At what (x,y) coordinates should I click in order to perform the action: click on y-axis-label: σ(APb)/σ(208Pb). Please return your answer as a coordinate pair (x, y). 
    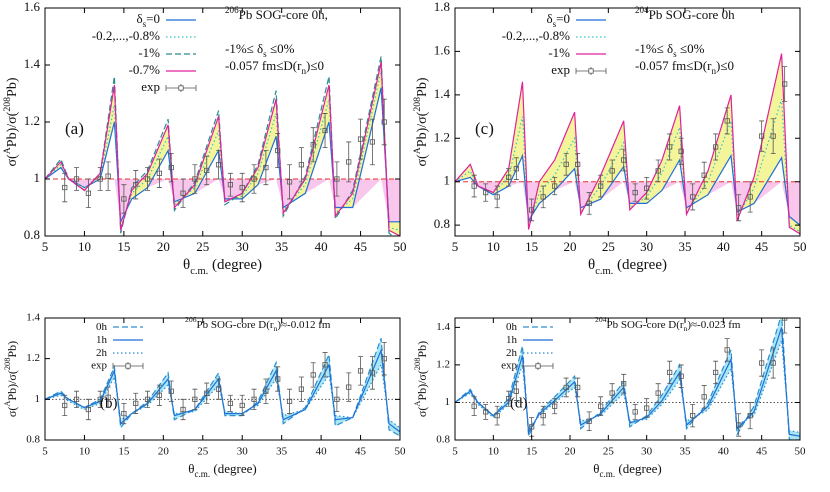
    Looking at the image, I should click on (420, 379).